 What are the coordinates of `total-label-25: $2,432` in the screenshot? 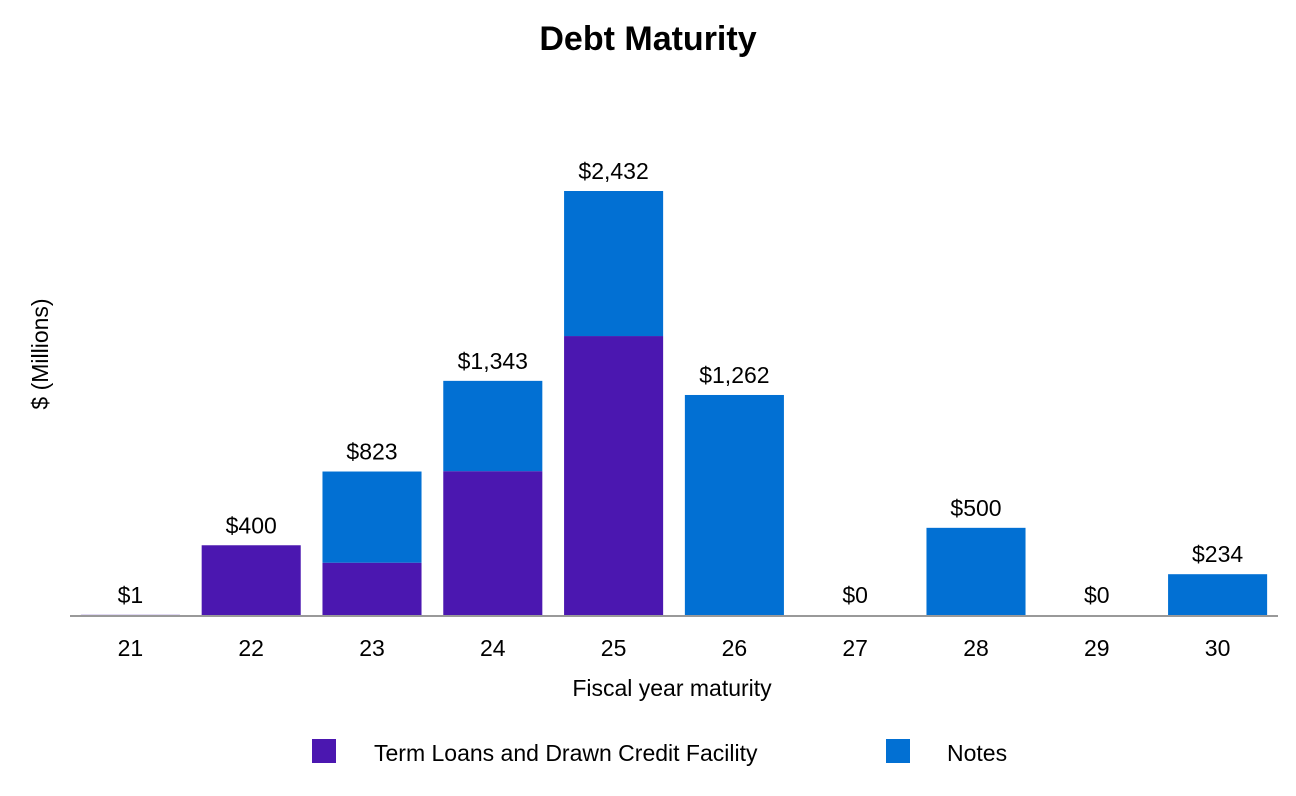 It's located at (613, 171).